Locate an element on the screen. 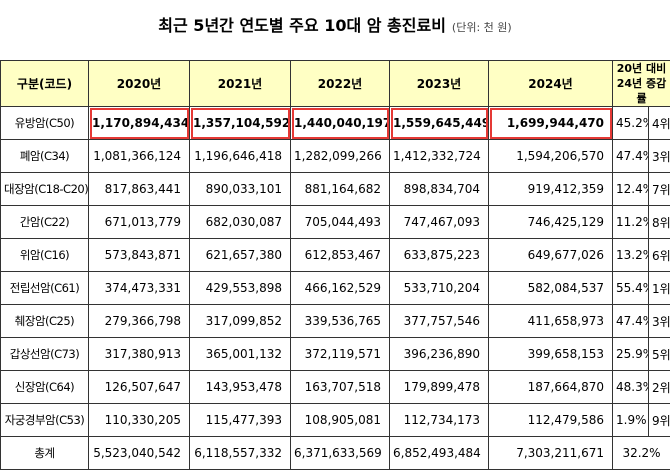 The width and height of the screenshot is (670, 470). cell: 5,523,040,542 is located at coordinates (139, 453).